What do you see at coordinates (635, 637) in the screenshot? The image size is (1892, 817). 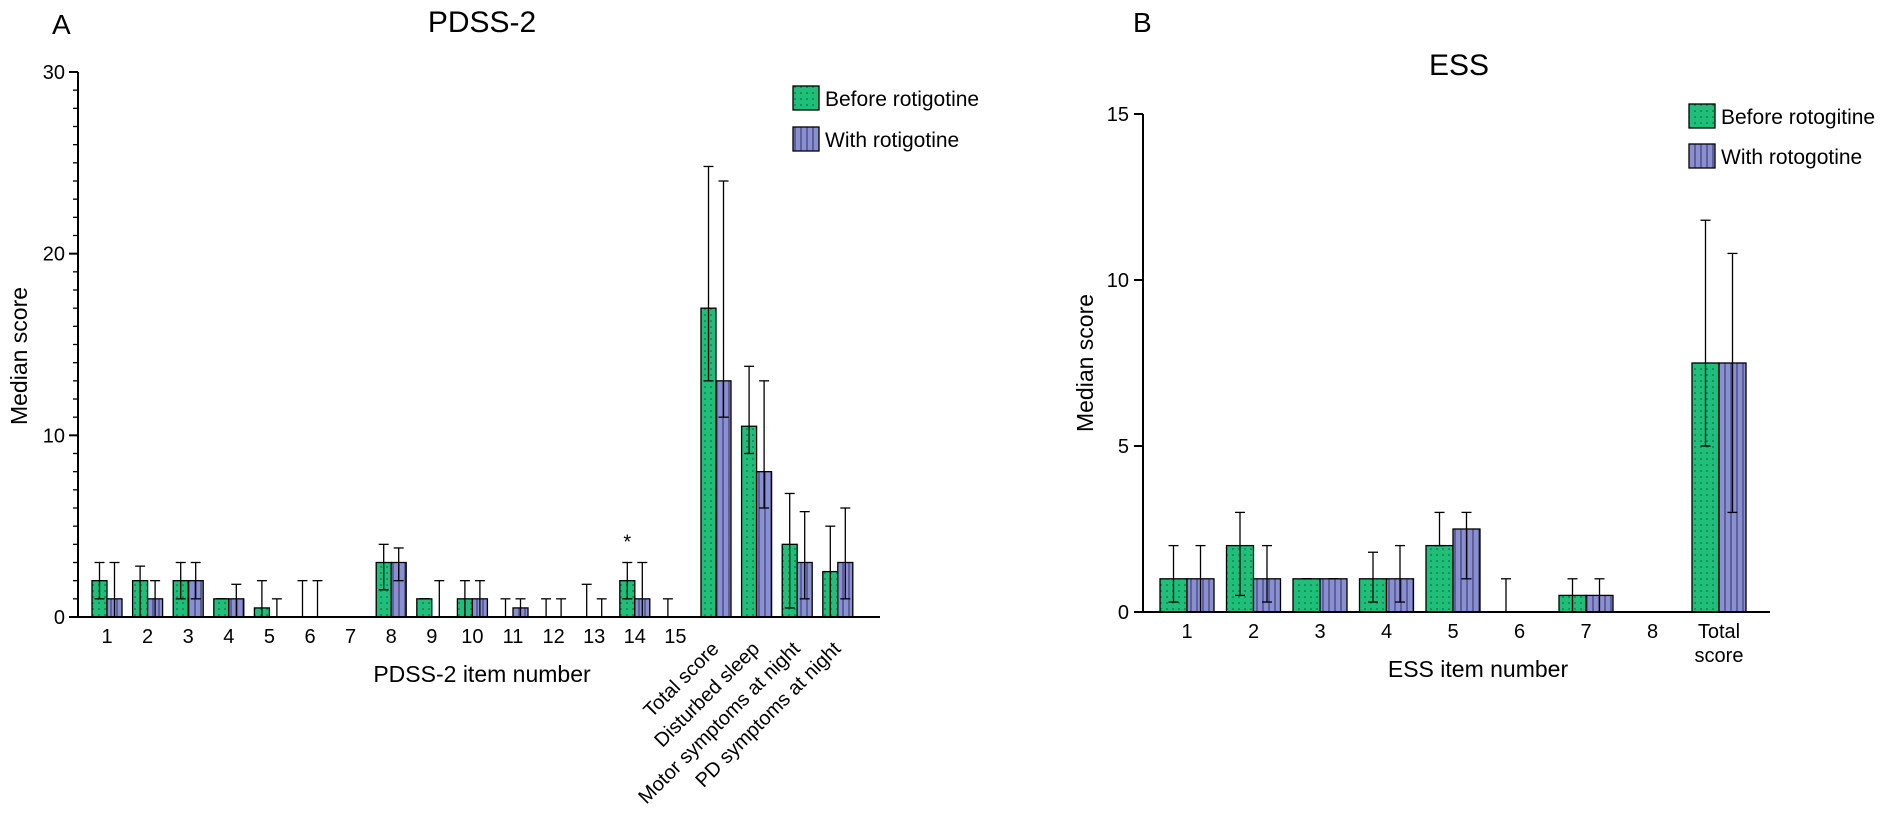 I see `pA-x-tick-label: 14` at bounding box center [635, 637].